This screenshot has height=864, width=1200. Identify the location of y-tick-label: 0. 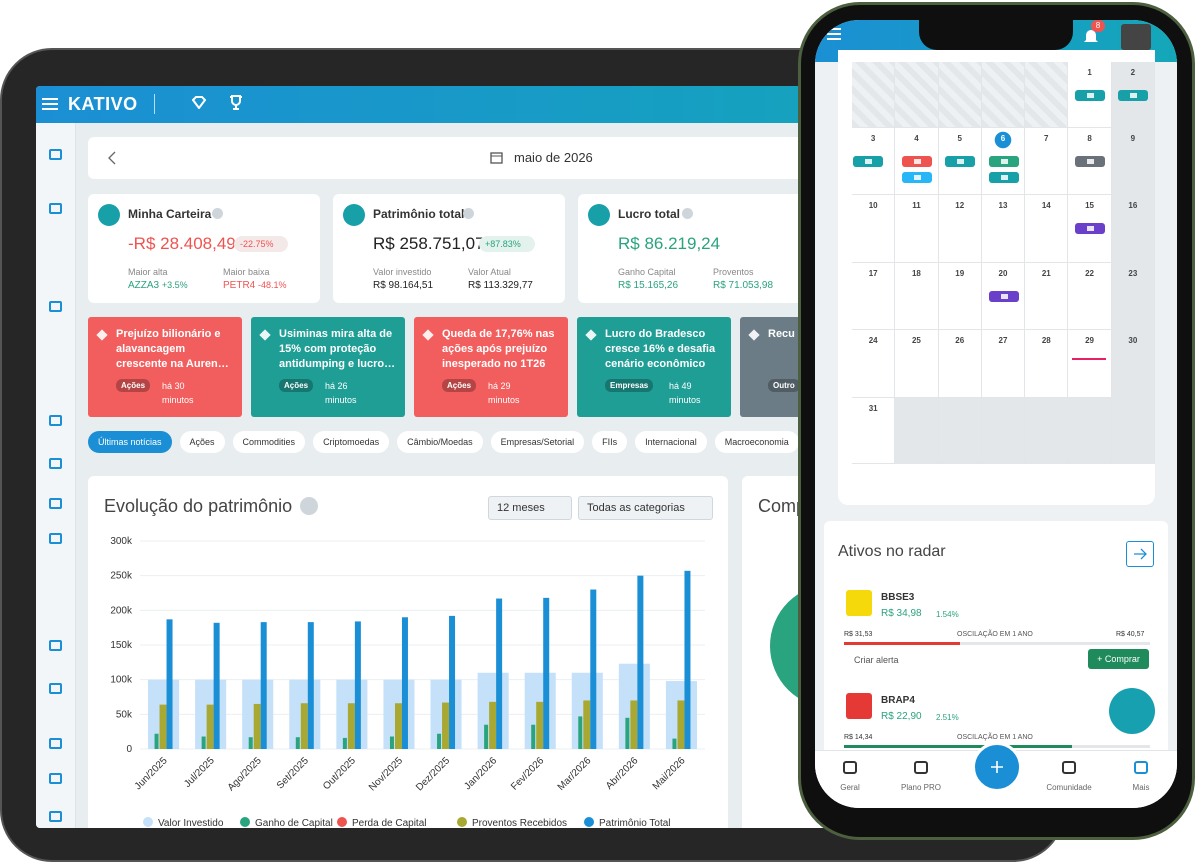
(129, 749).